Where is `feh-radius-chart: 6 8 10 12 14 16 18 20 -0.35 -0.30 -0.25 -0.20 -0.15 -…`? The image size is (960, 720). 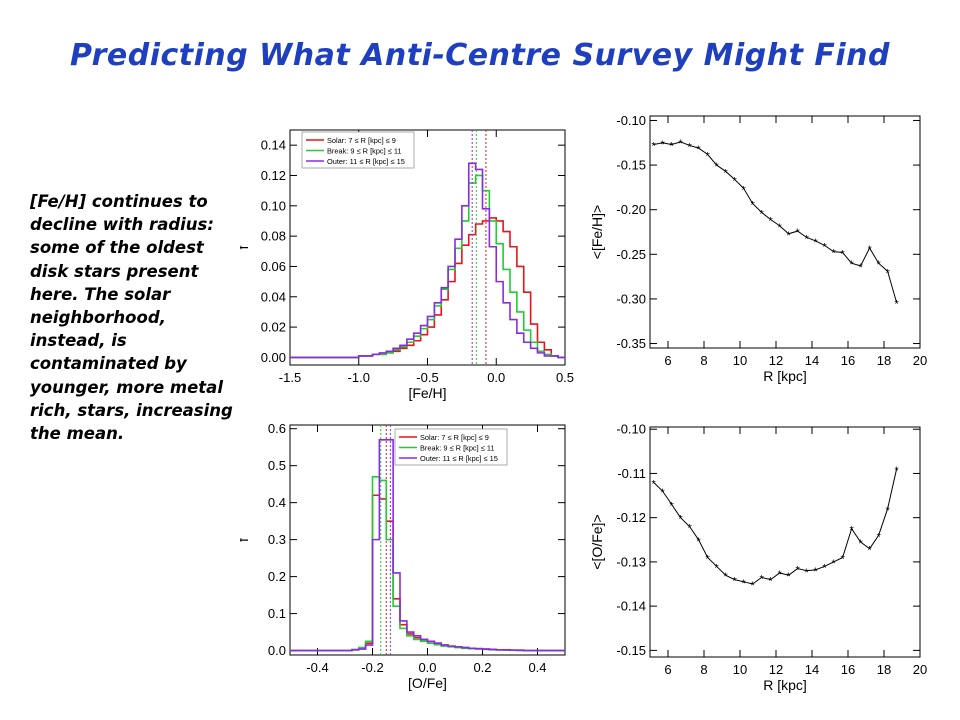
feh-radius-chart: 6 8 10 12 14 16 18 20 -0.35 -0.30 -0.25 -0.20 -0.15 -… is located at coordinates (758, 248).